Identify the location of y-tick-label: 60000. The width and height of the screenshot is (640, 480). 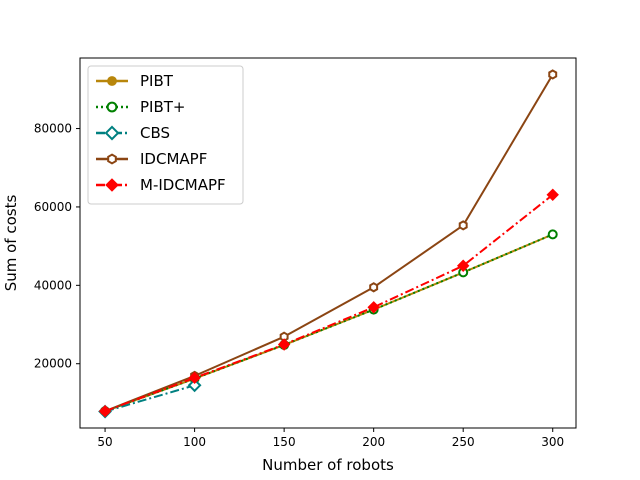
(53, 207).